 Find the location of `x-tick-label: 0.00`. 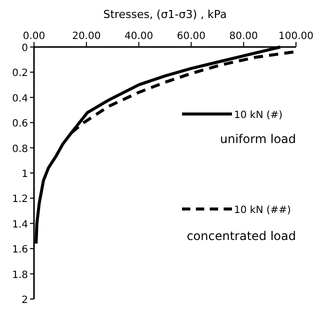

x-tick-label: 0.00 is located at coordinates (34, 36).